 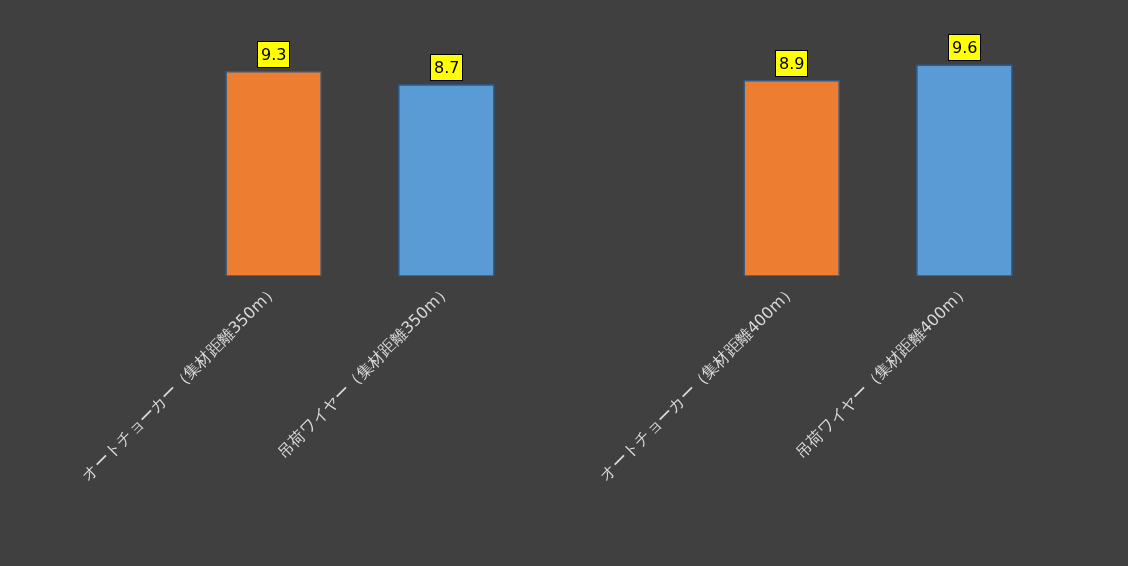 I want to click on data-label: 9.6, so click(x=965, y=47).